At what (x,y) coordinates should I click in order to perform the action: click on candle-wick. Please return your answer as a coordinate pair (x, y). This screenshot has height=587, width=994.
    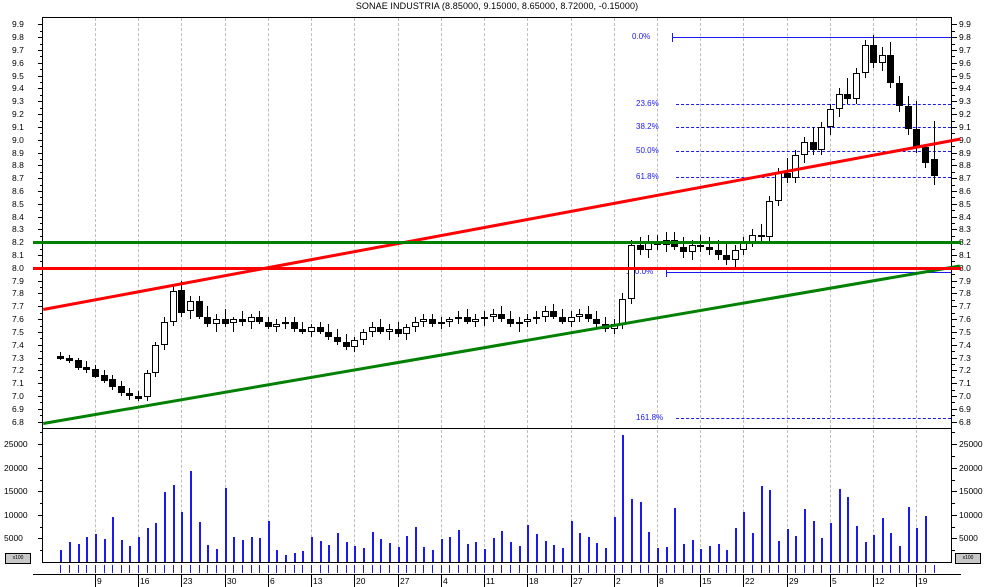
    Looking at the image, I should click on (726, 254).